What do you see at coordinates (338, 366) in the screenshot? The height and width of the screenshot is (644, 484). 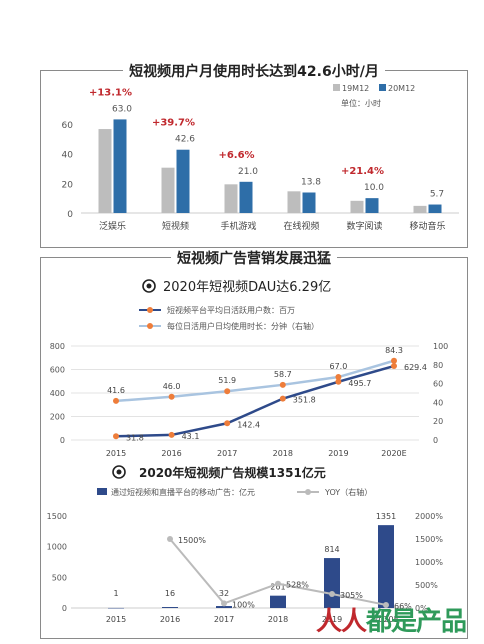 I see `data-label-usage-time: 67.0` at bounding box center [338, 366].